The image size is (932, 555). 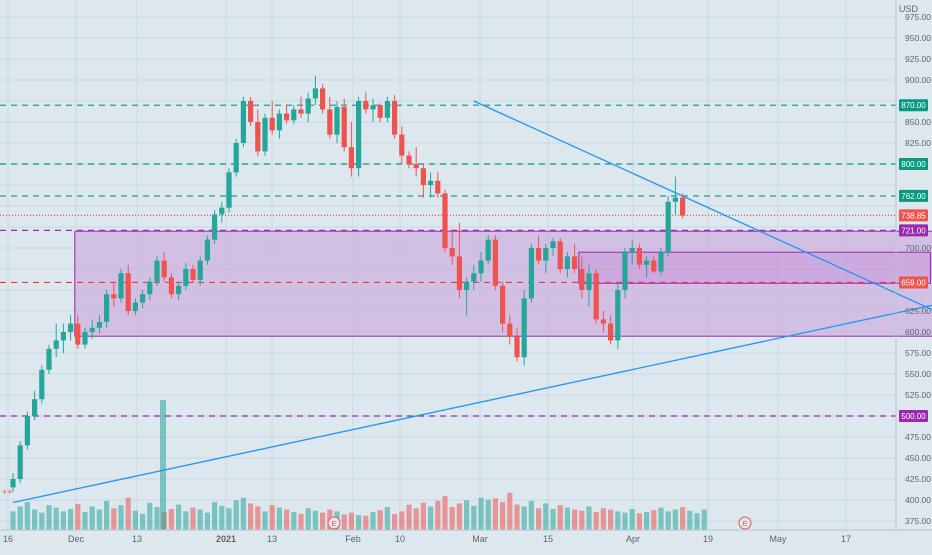 I want to click on price-tick-label: 700.00, so click(x=918, y=248).